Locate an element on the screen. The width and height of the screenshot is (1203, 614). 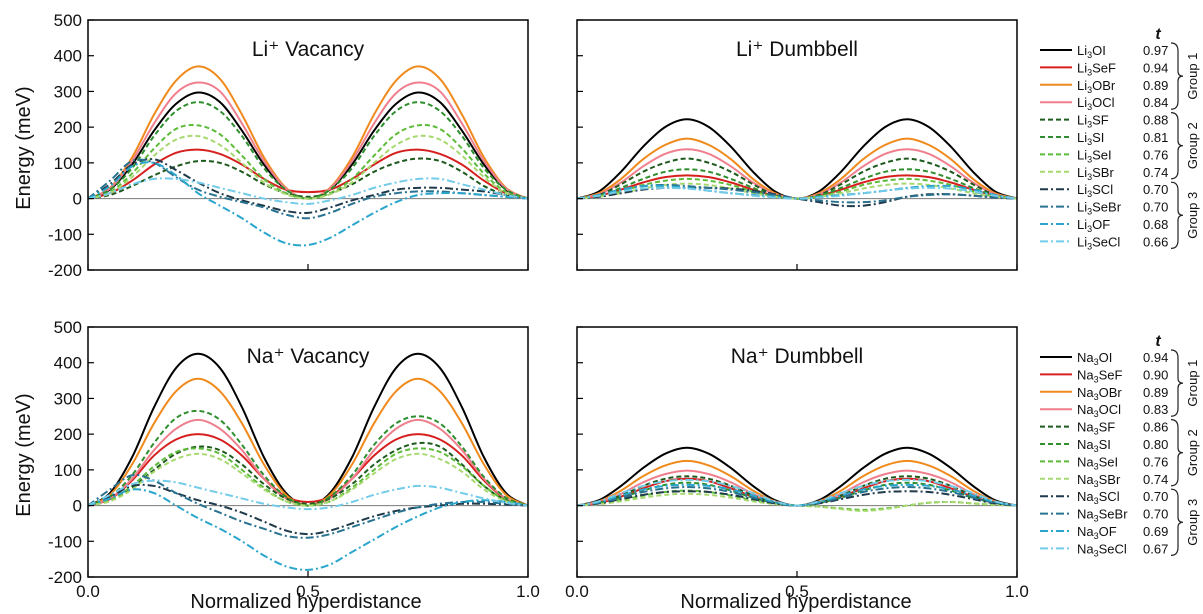
legend-entry-name: Li3OF is located at coordinates (1093, 225).